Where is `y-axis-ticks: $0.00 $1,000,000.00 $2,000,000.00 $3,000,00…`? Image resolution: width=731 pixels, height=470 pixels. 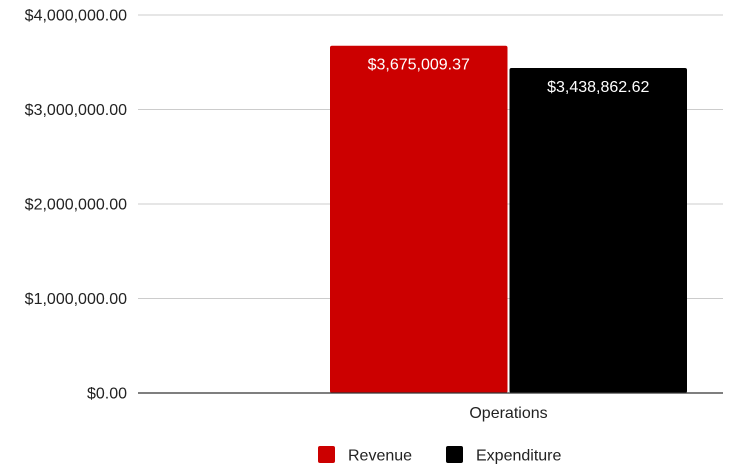
y-axis-ticks: $0.00 $1,000,000.00 $2,000,000.00 $3,000,00… is located at coordinates (76, 205).